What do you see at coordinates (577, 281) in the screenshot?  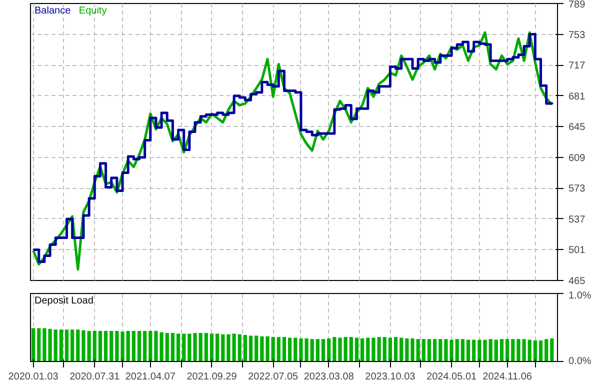 I see `y-tick-label: 465` at bounding box center [577, 281].